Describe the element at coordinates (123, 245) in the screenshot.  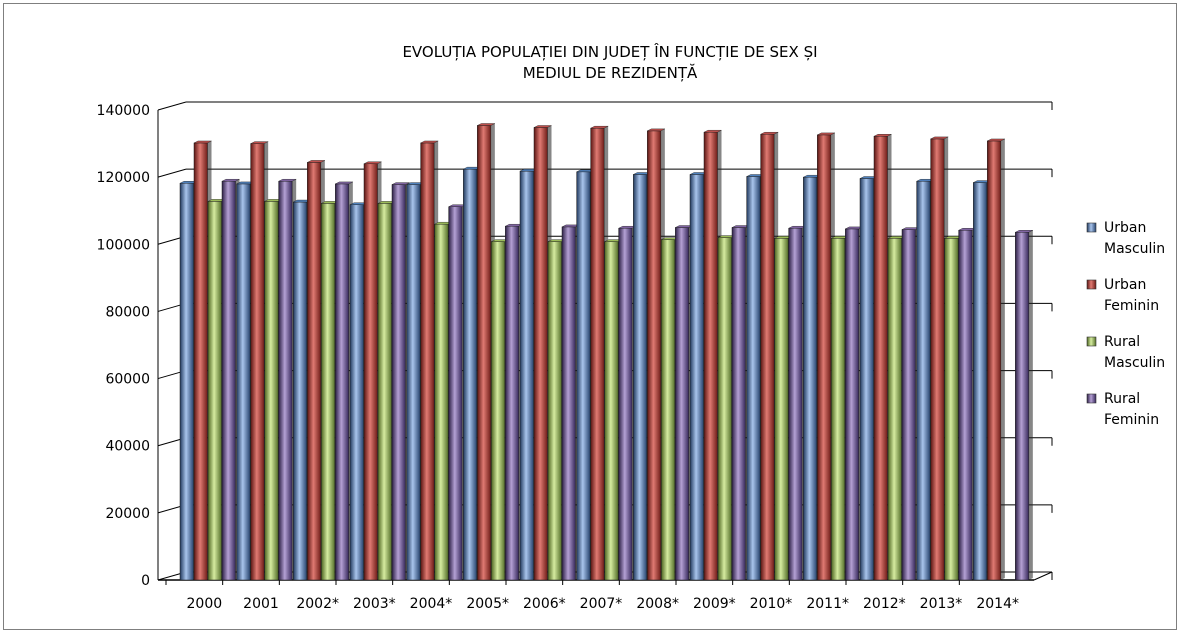
I see `y-tick-label: 100000` at that location.